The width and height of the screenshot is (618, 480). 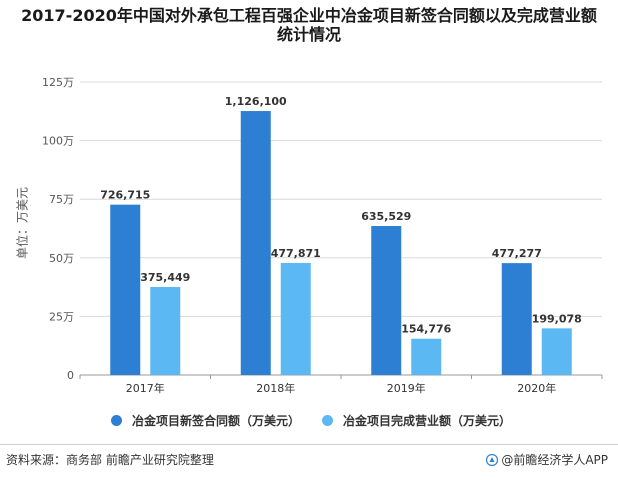 What do you see at coordinates (58, 141) in the screenshot?
I see `y-tick-label: 100万` at bounding box center [58, 141].